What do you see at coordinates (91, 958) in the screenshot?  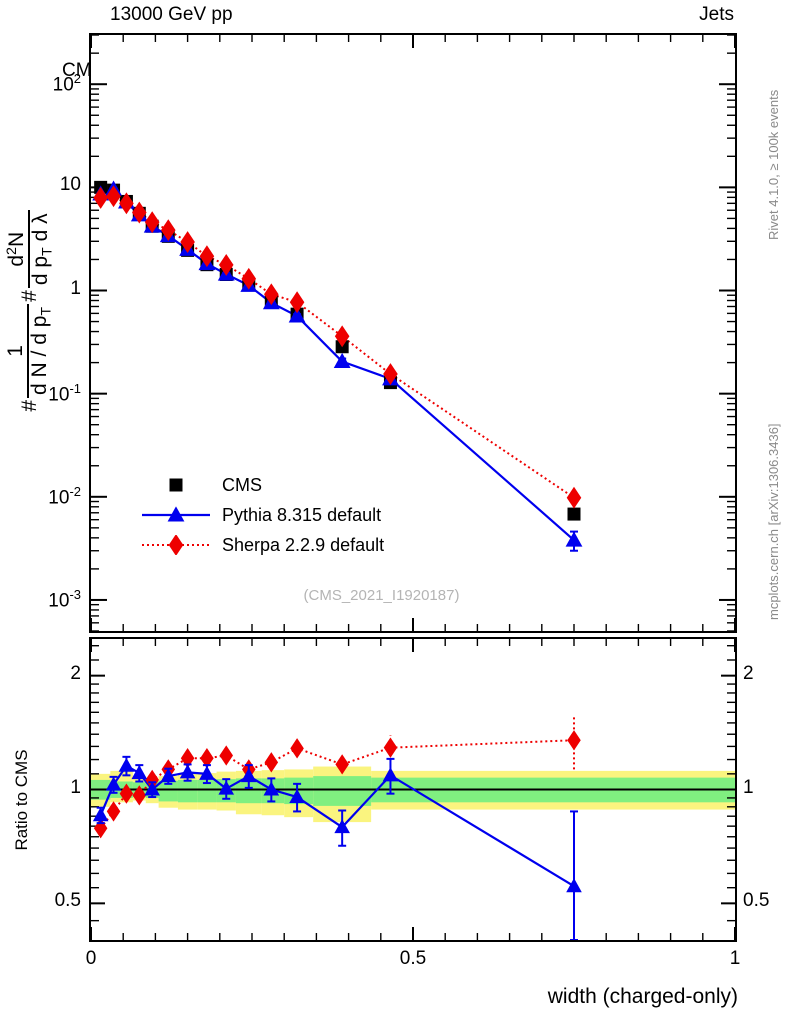 I see `x-tick-label: 0` at bounding box center [91, 958].